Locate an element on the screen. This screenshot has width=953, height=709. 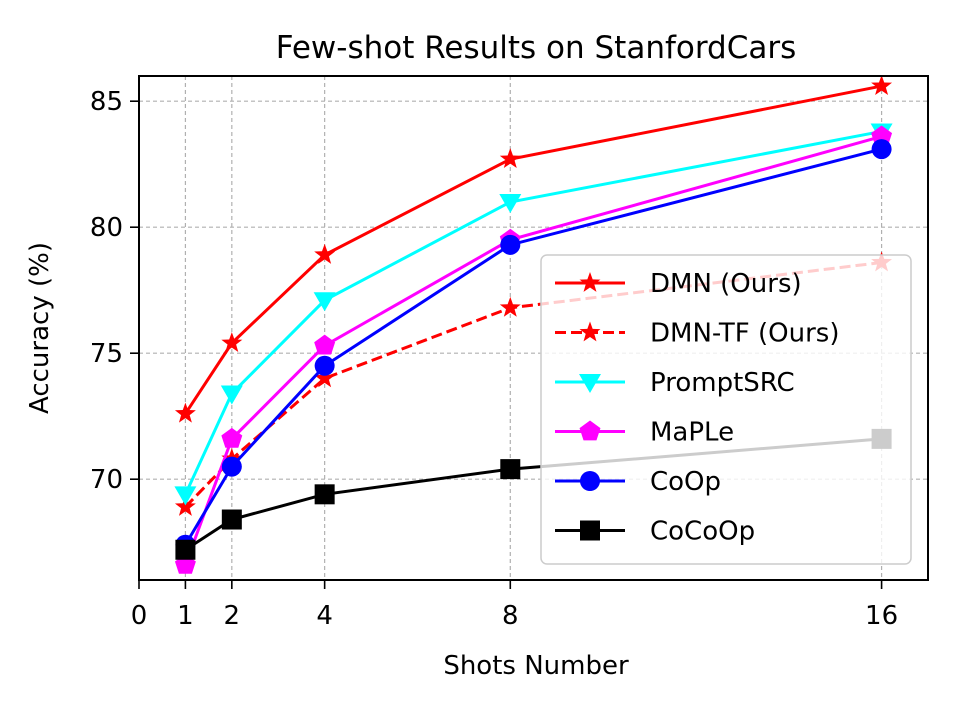
legend-label-maple: MaPLe is located at coordinates (692, 433).